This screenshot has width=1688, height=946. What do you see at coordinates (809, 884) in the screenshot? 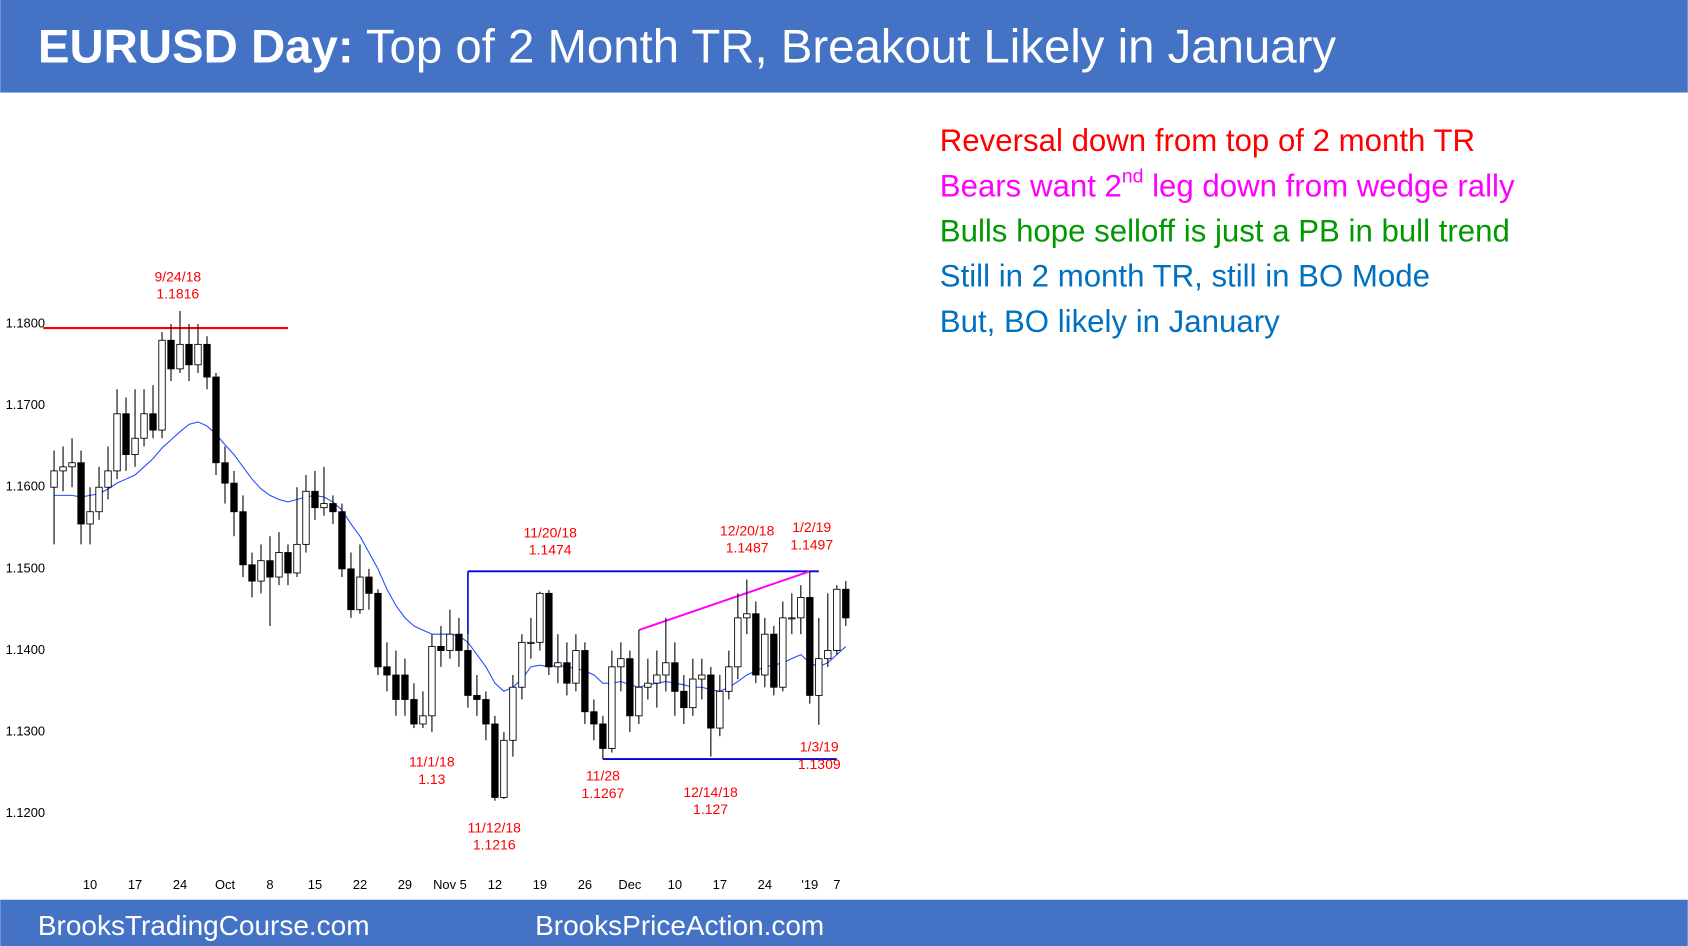
I see `x-tick-label: '19` at bounding box center [809, 884].